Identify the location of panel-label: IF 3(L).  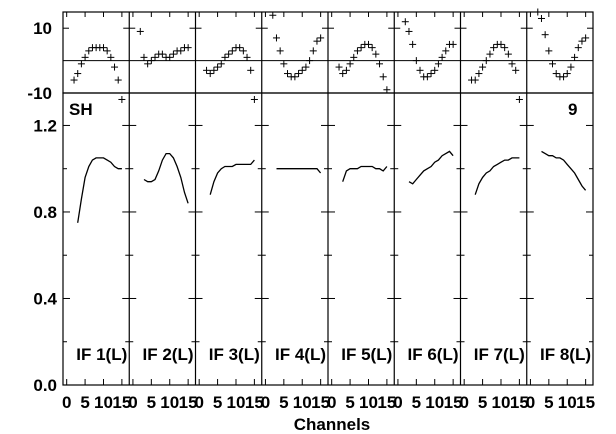
(234, 354).